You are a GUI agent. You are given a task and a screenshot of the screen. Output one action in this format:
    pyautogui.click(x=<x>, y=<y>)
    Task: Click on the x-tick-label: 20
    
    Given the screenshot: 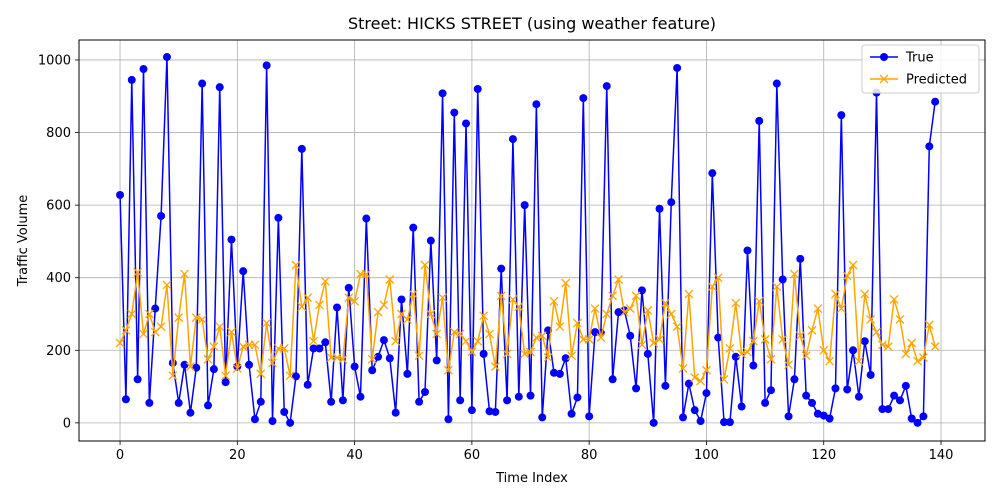 What is the action you would take?
    pyautogui.click(x=237, y=455)
    